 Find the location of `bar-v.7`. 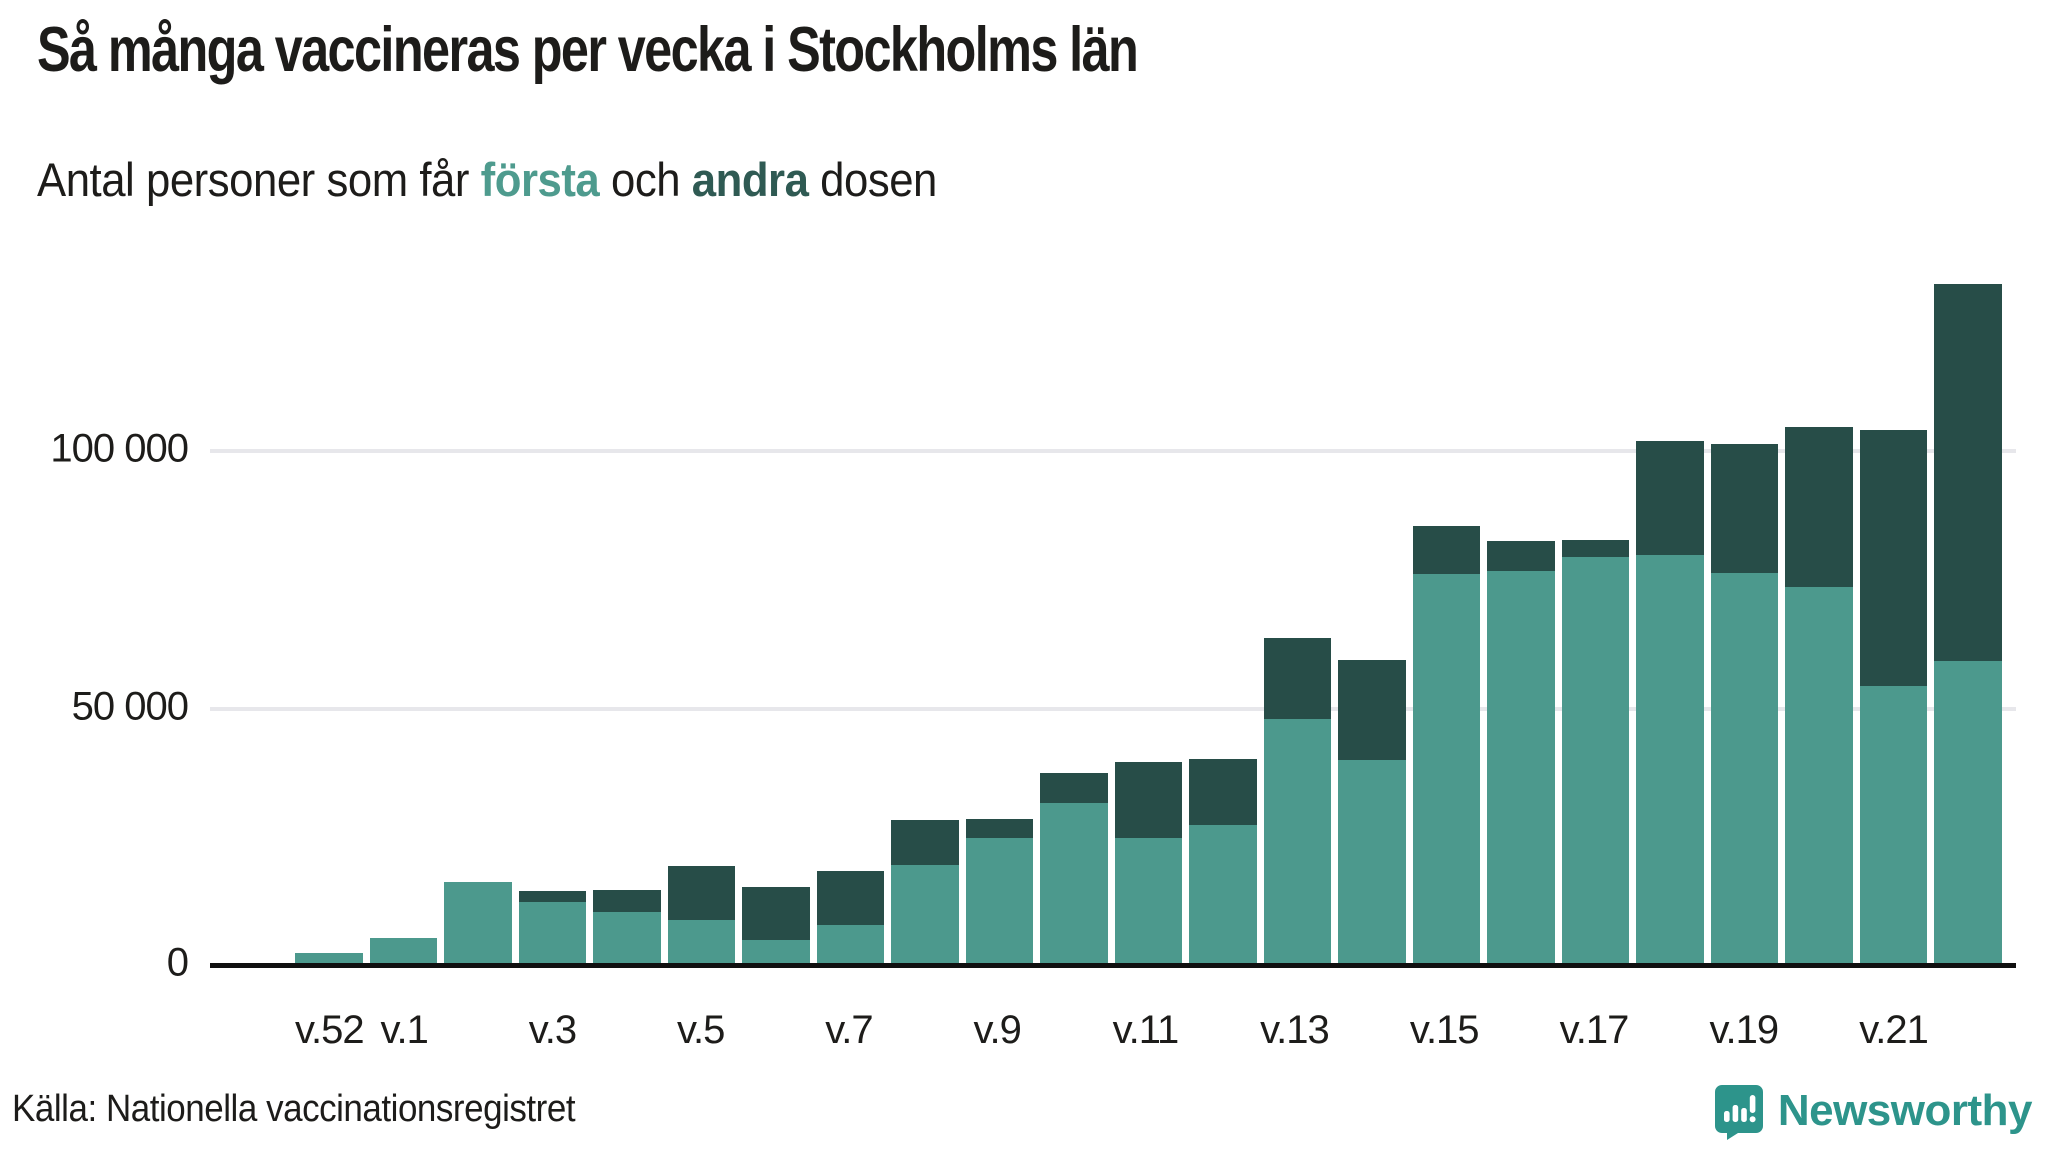

bar-v.7 is located at coordinates (850, 917).